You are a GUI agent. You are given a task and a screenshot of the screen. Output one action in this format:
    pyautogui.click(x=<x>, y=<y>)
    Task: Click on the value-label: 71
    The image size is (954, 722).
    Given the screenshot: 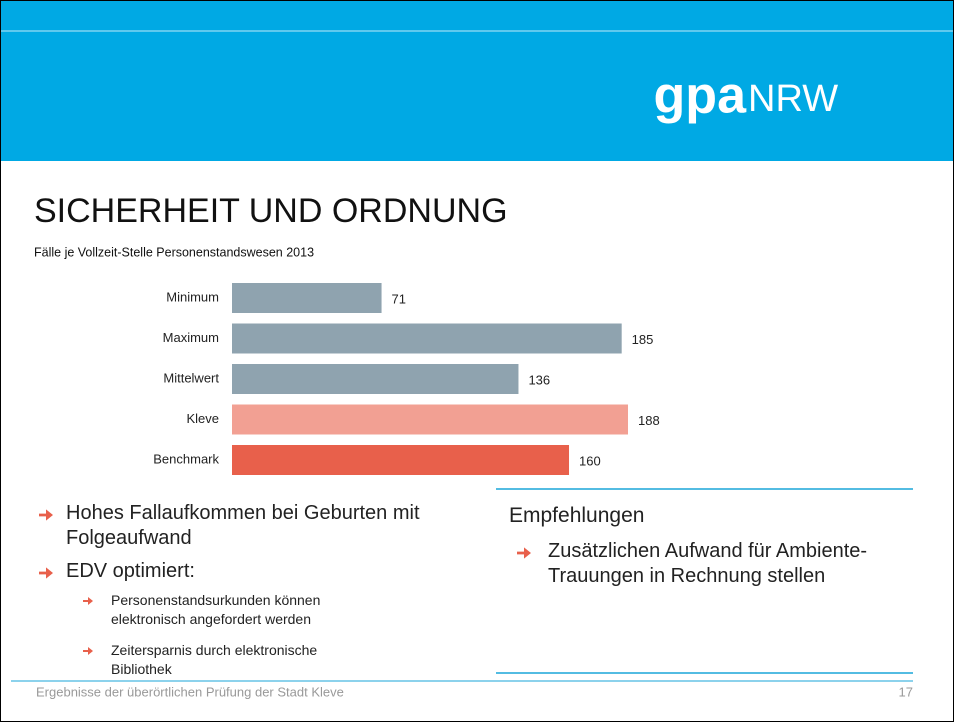 What is the action you would take?
    pyautogui.click(x=399, y=298)
    